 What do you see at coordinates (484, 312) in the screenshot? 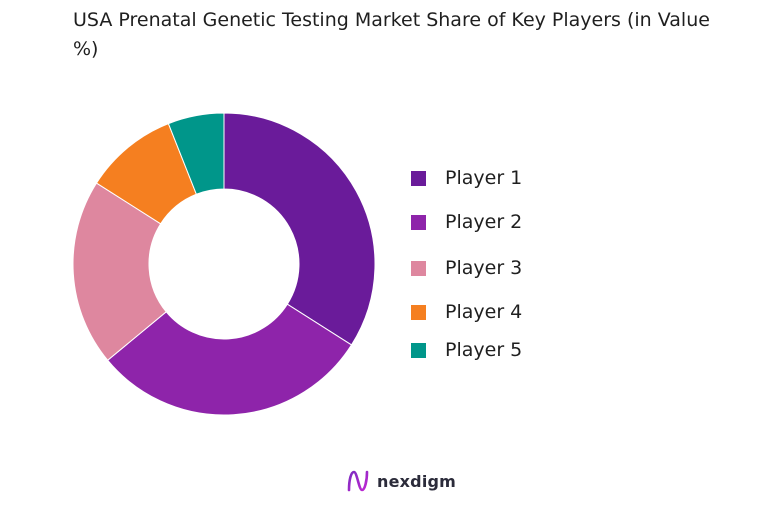
I see `legend-label-player-4: Player 4` at bounding box center [484, 312].